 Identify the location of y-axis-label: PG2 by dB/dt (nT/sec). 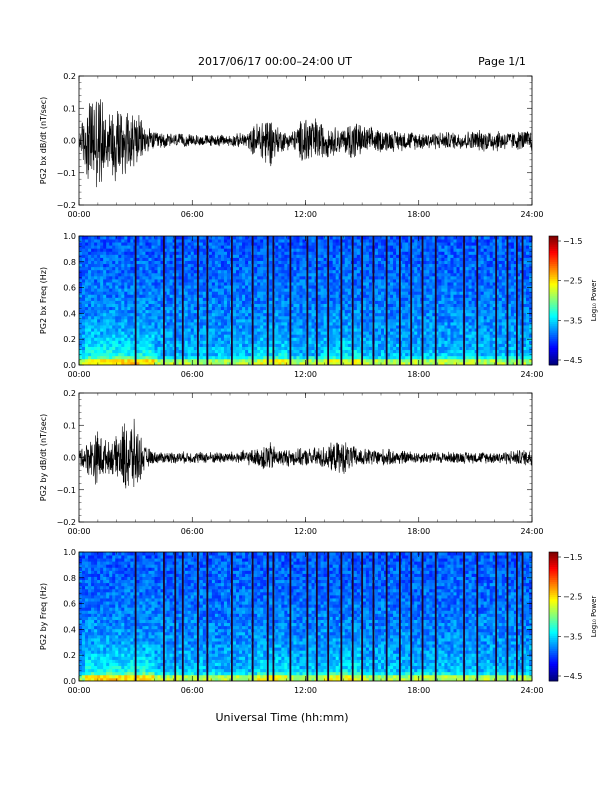
(43, 457).